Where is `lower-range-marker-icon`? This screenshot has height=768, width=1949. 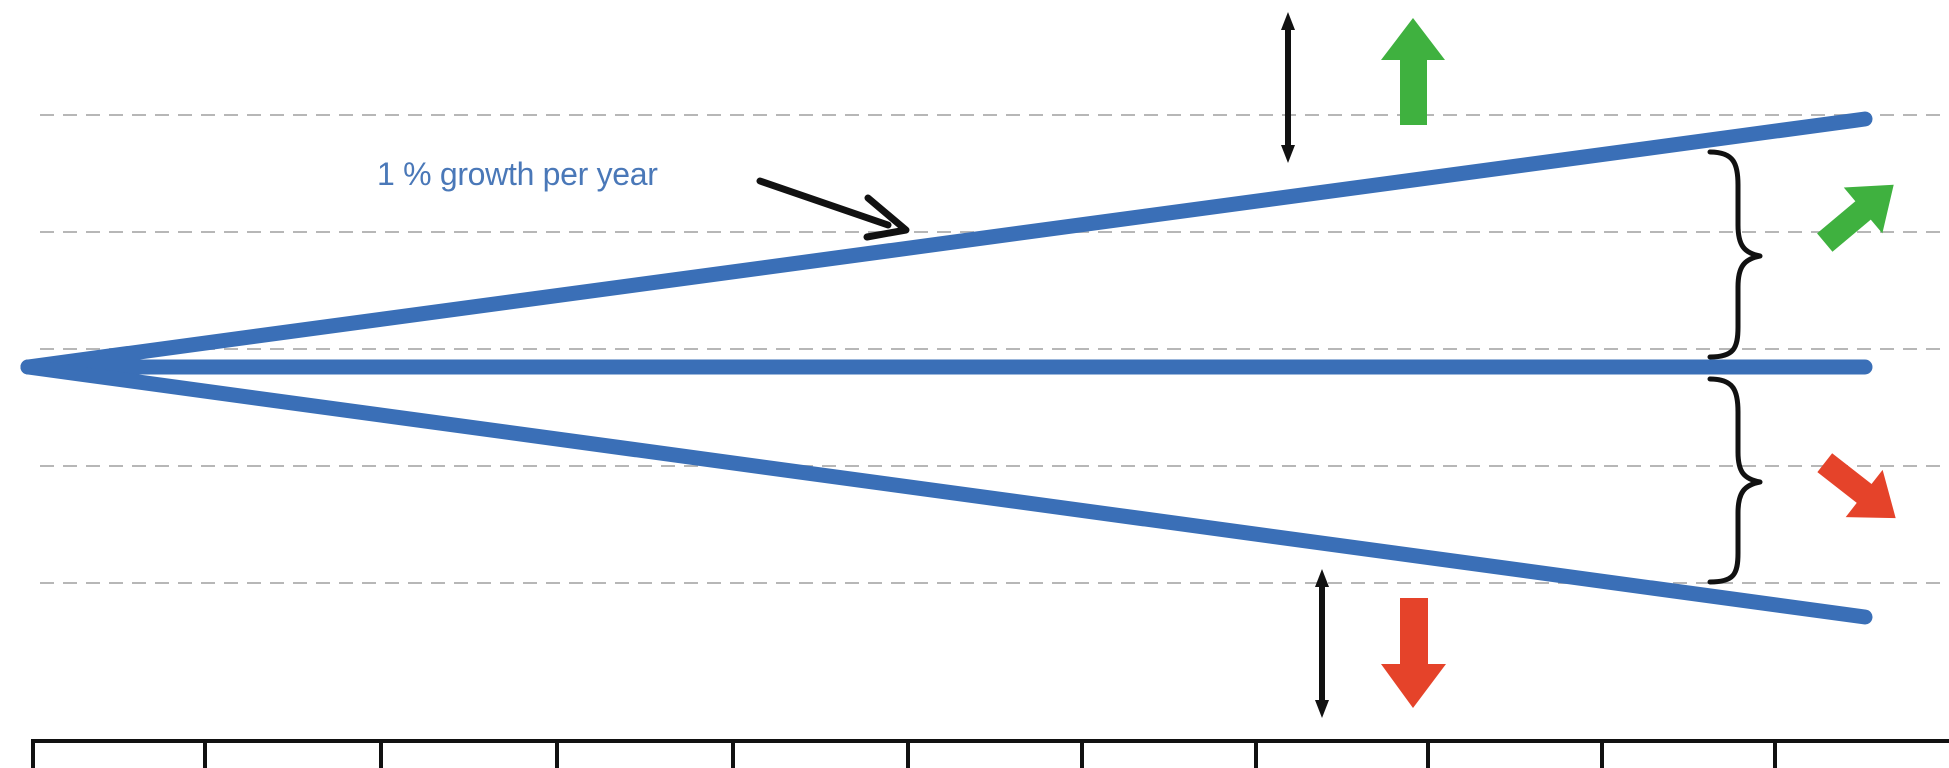
lower-range-marker-icon is located at coordinates (1322, 643).